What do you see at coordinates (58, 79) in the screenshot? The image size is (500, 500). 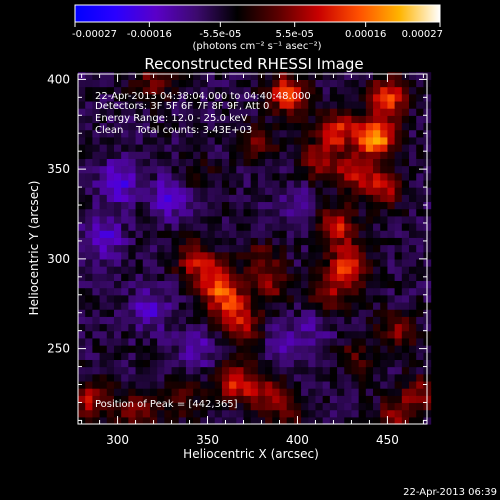 I see `y-tick-label: 400` at bounding box center [58, 79].